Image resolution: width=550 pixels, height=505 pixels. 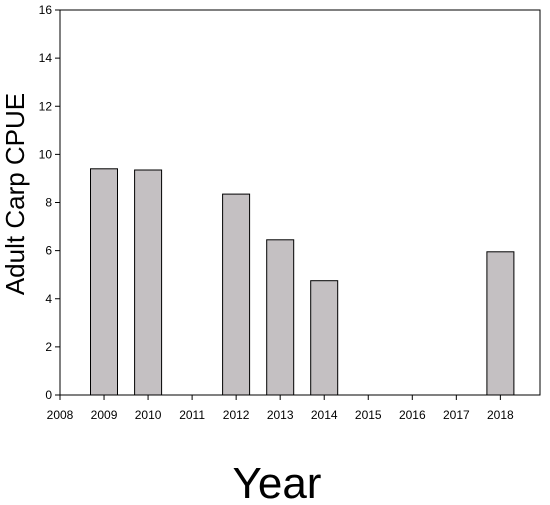 I want to click on y-tick-label: 10, so click(x=46, y=154).